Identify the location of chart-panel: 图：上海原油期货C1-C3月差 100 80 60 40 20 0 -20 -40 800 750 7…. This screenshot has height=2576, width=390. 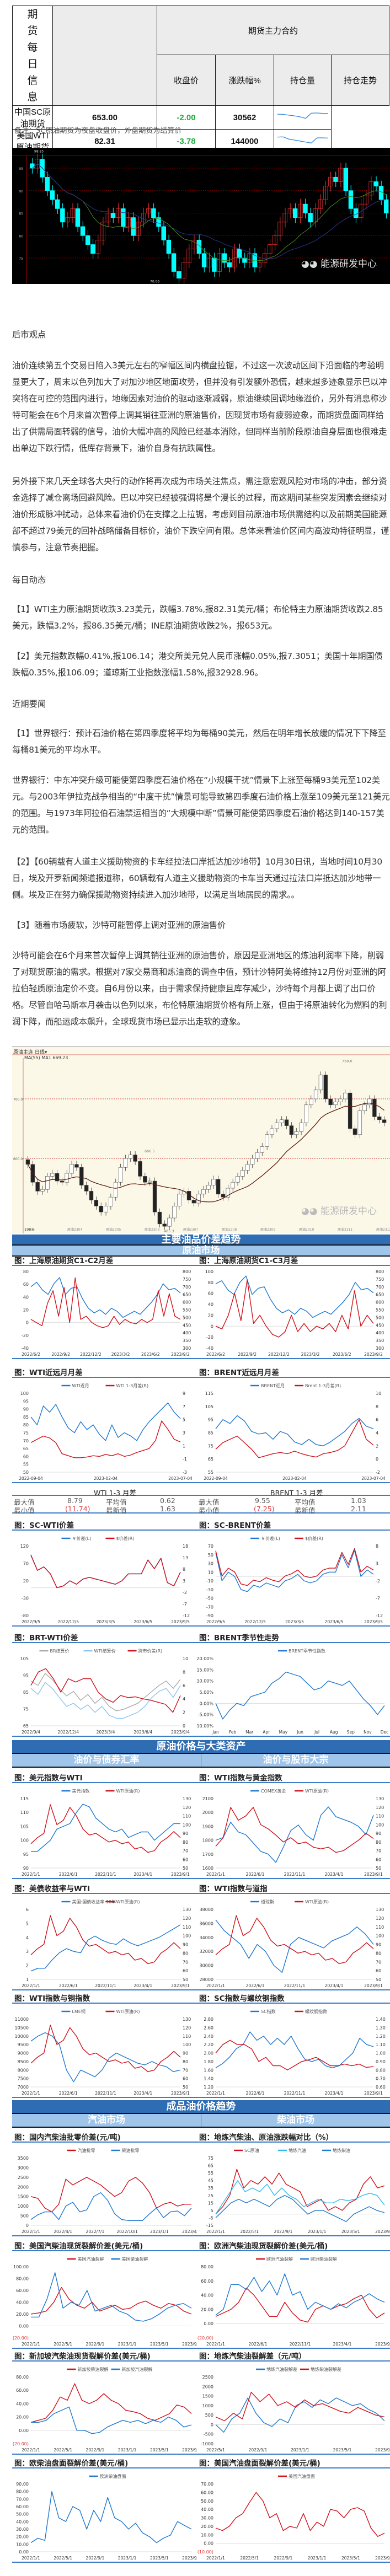
(293, 1307).